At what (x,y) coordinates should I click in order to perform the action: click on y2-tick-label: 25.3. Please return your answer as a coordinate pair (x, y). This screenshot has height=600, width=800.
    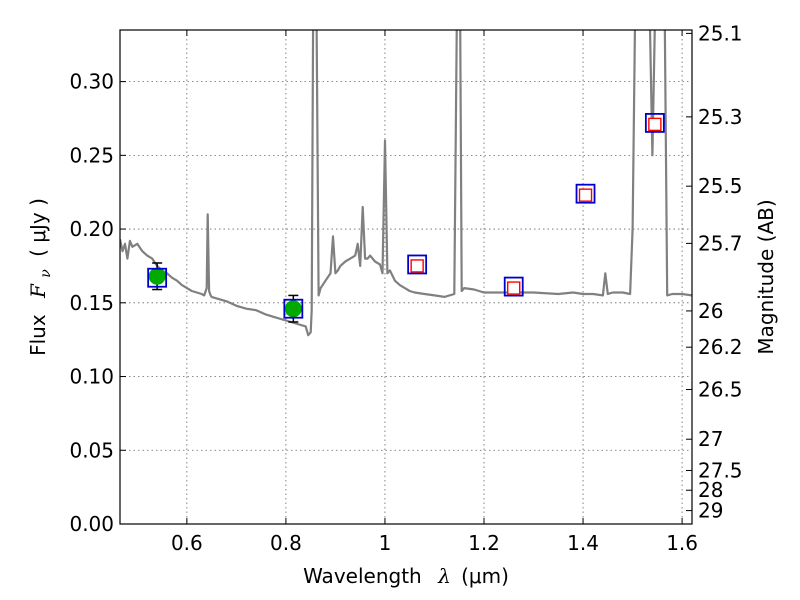
    Looking at the image, I should click on (720, 117).